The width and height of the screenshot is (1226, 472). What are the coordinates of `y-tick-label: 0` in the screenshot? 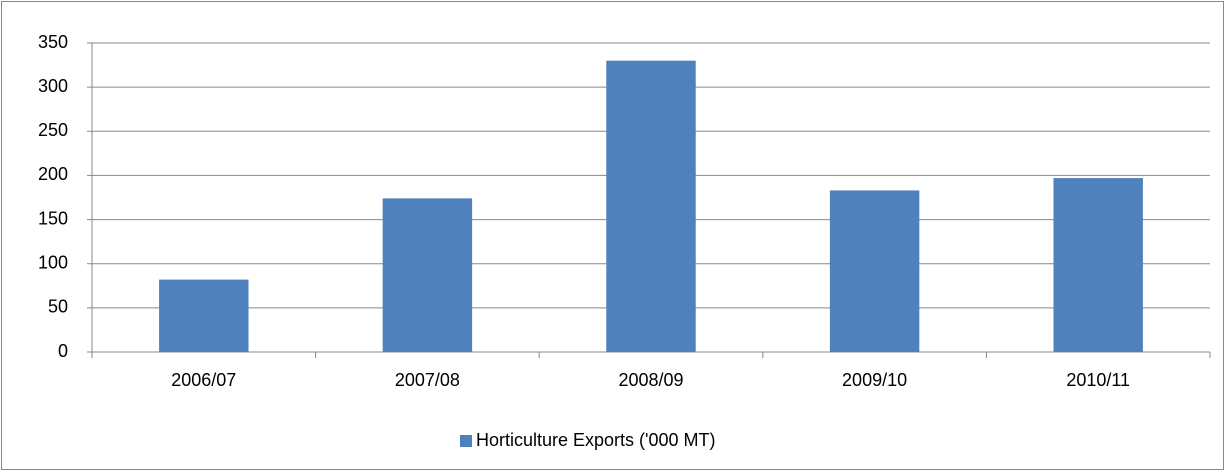 It's located at (63, 351).